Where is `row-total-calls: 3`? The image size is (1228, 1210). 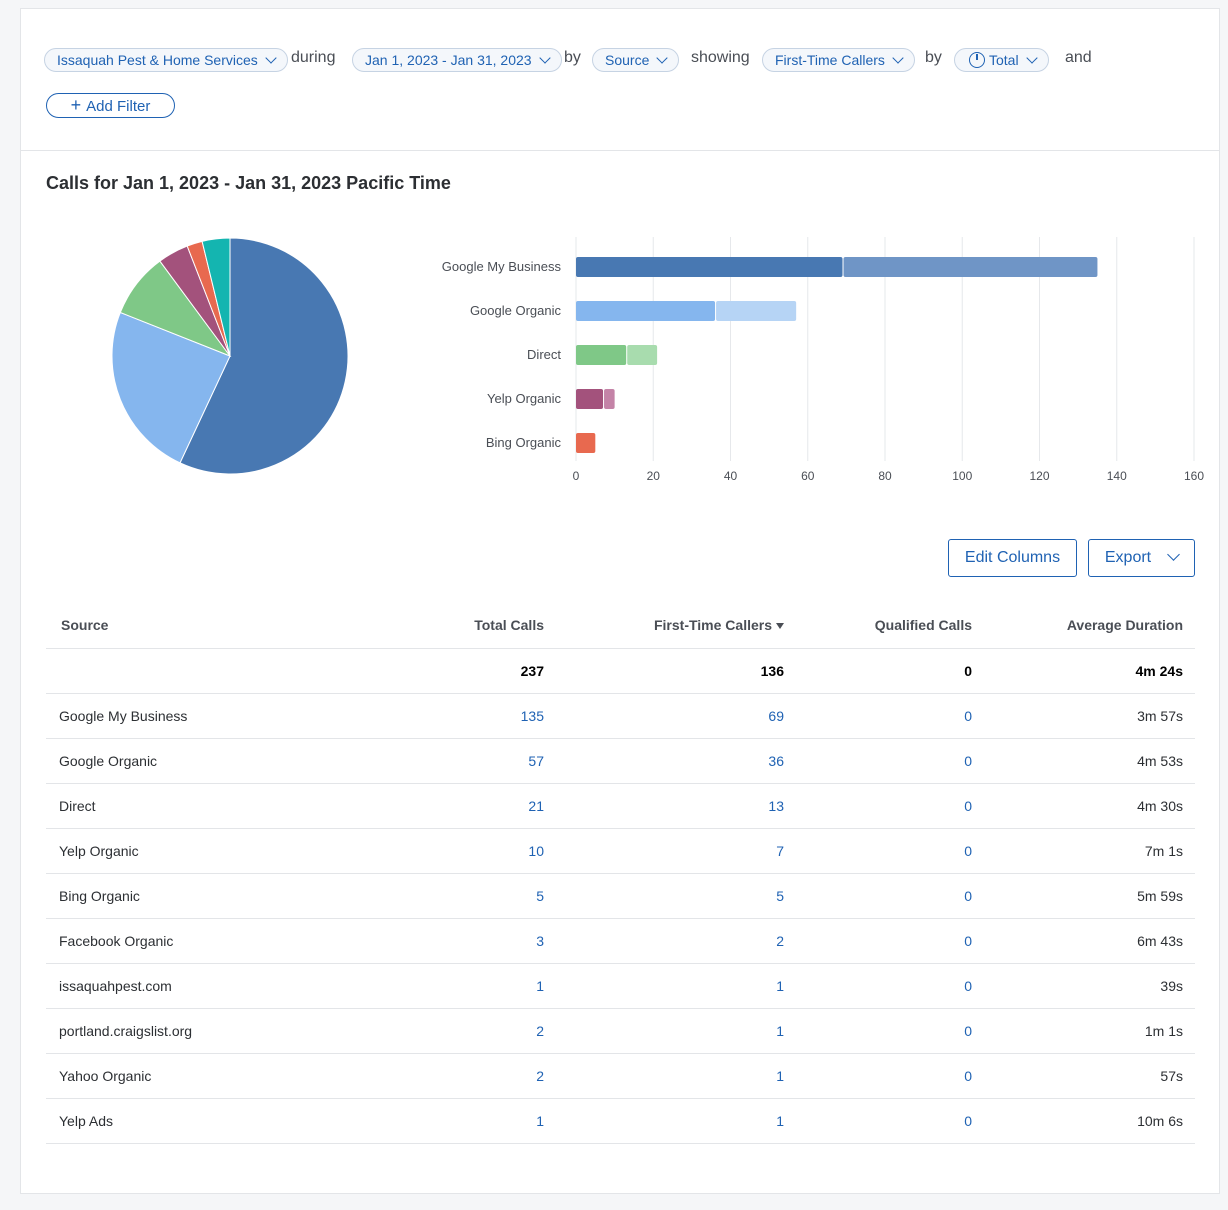 row-total-calls: 3 is located at coordinates (466, 941).